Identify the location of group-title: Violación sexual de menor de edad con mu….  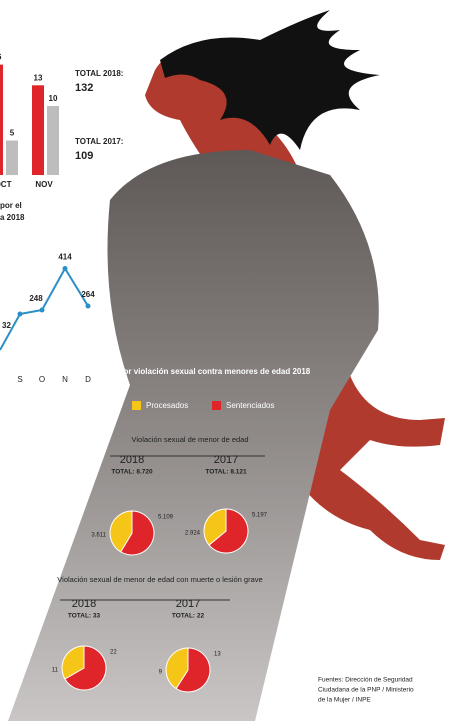
(159, 579).